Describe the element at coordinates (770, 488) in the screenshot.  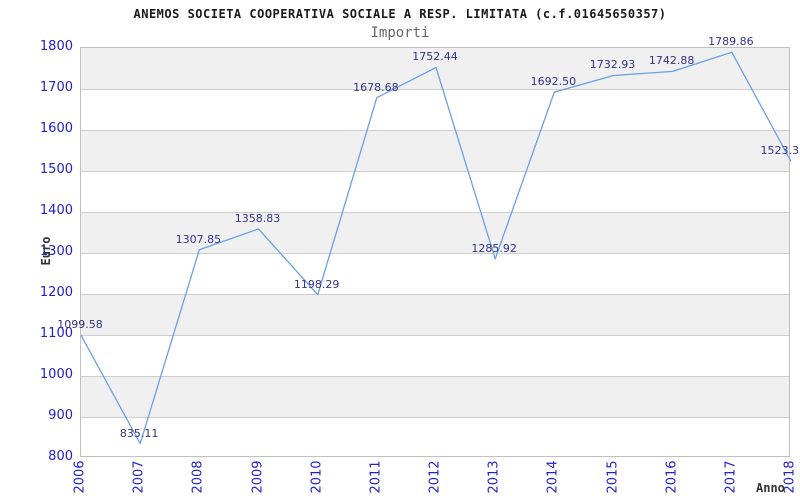
I see `x-axis-title: Anno` at that location.